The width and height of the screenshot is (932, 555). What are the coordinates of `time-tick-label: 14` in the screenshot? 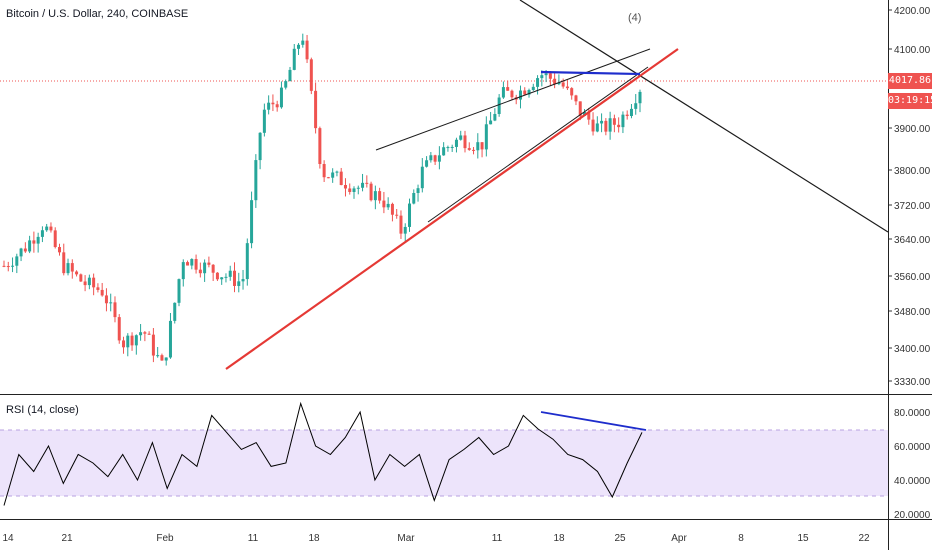 It's located at (8, 538).